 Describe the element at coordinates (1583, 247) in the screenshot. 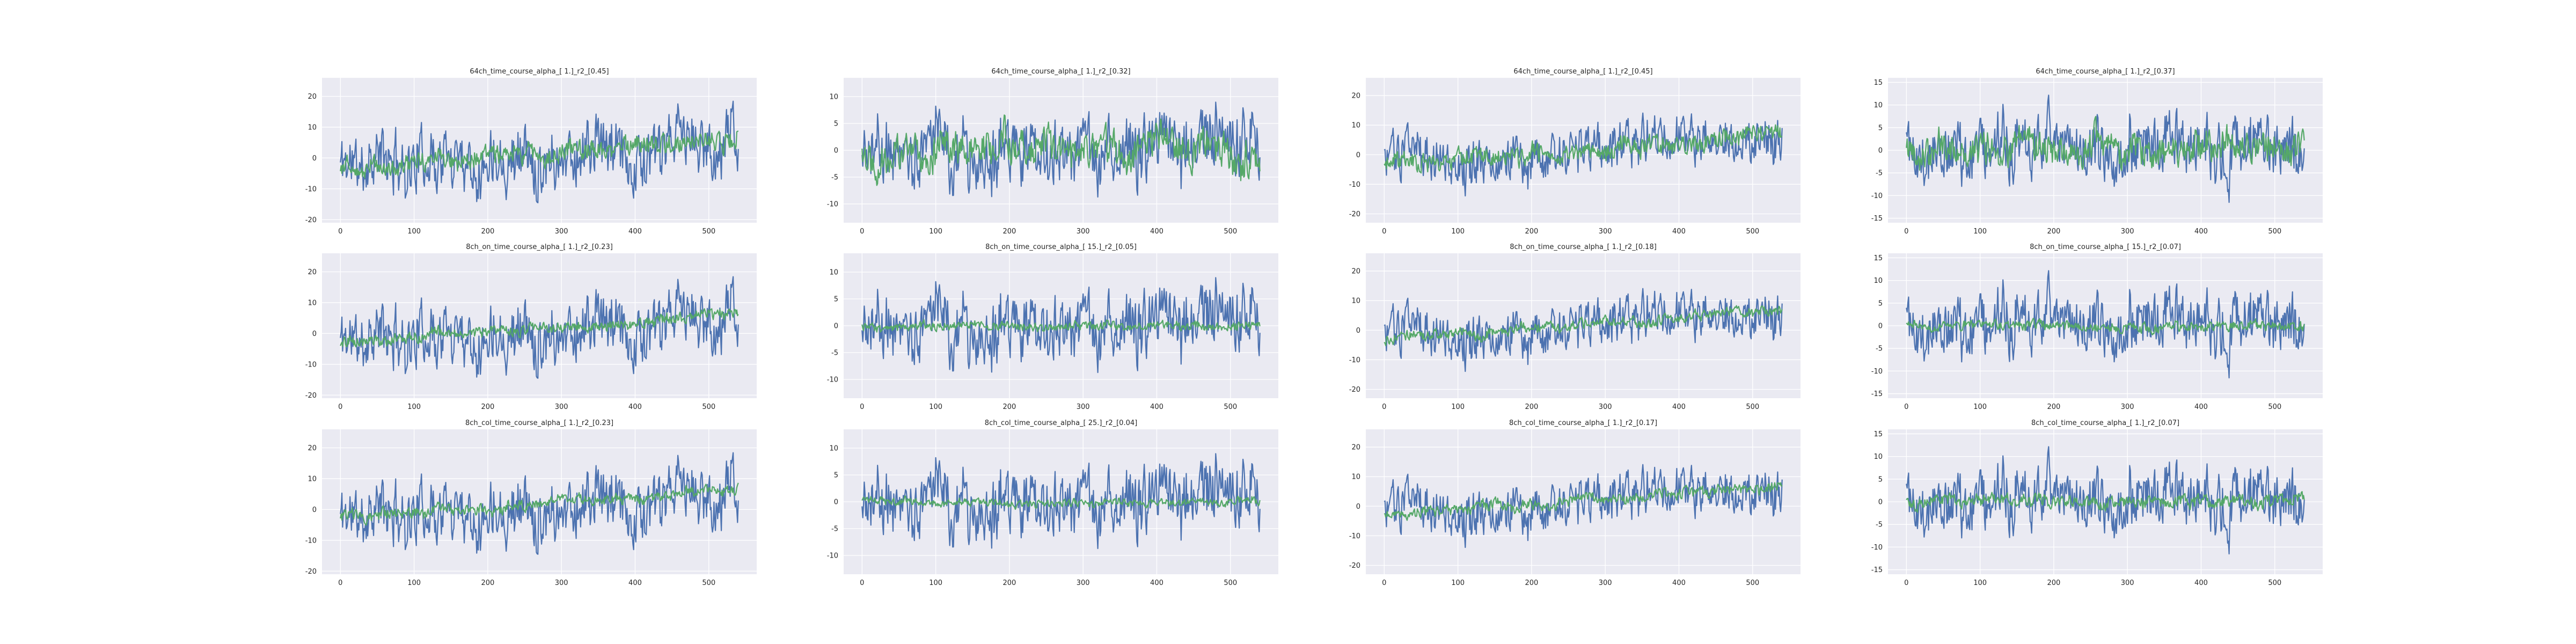

I see `subplot-title: 8ch_on_time_course_alpha_[ 1.]_r2_[0.18]` at that location.